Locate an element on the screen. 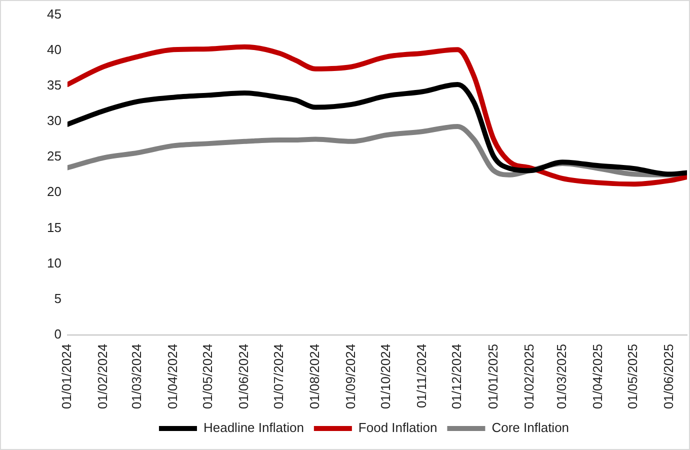 The width and height of the screenshot is (690, 450). x-tick-label: 01/12/2024 is located at coordinates (456, 377).